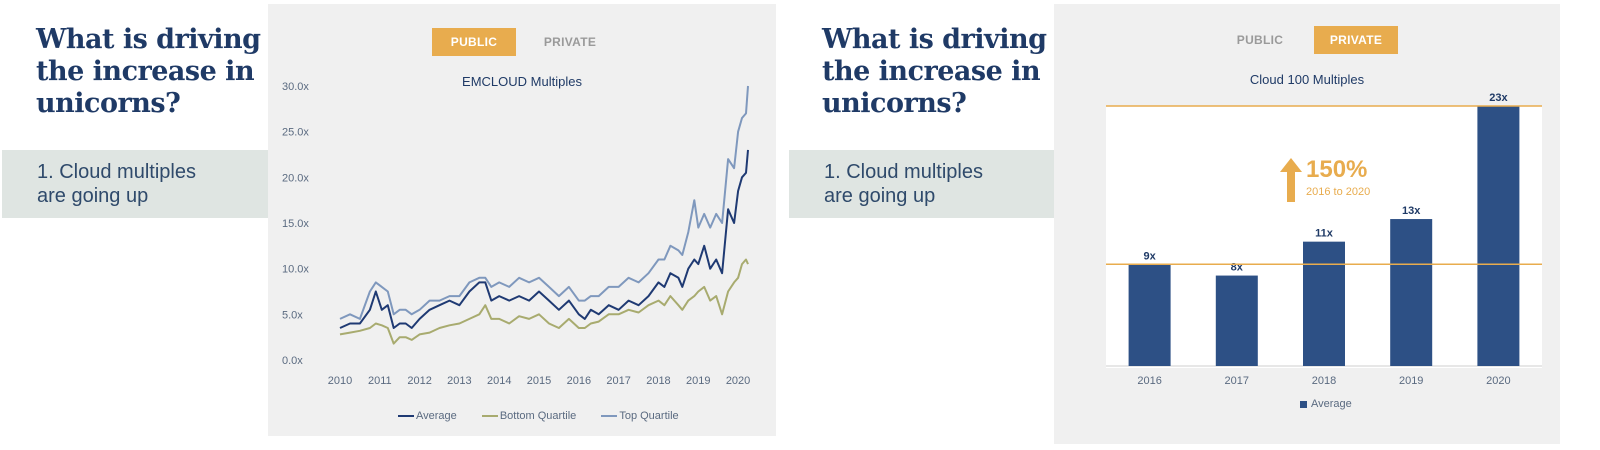 The image size is (1600, 450). Describe the element at coordinates (295, 133) in the screenshot. I see `y-tick-label: 25.0x` at that location.